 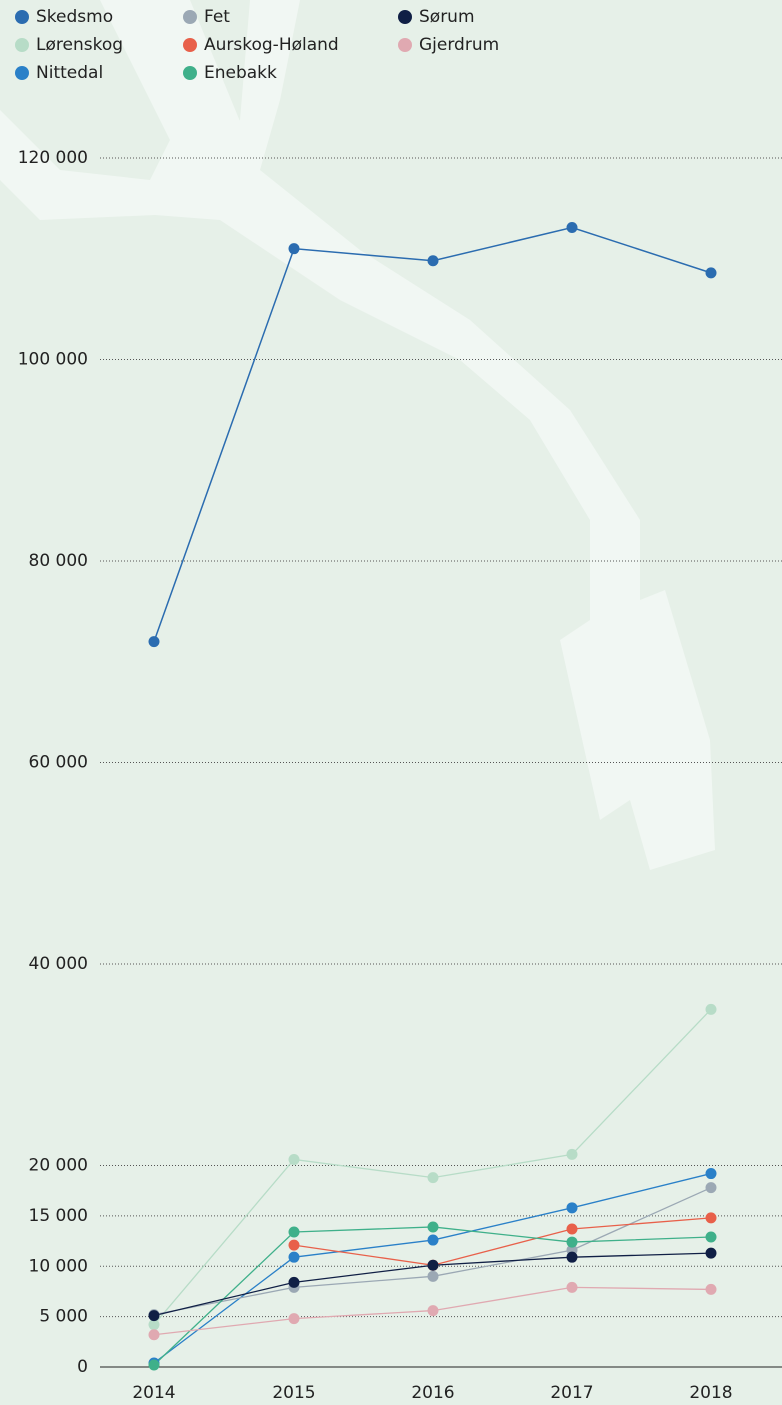 What do you see at coordinates (74, 17) in the screenshot?
I see `legend-label: Skedsmo` at bounding box center [74, 17].